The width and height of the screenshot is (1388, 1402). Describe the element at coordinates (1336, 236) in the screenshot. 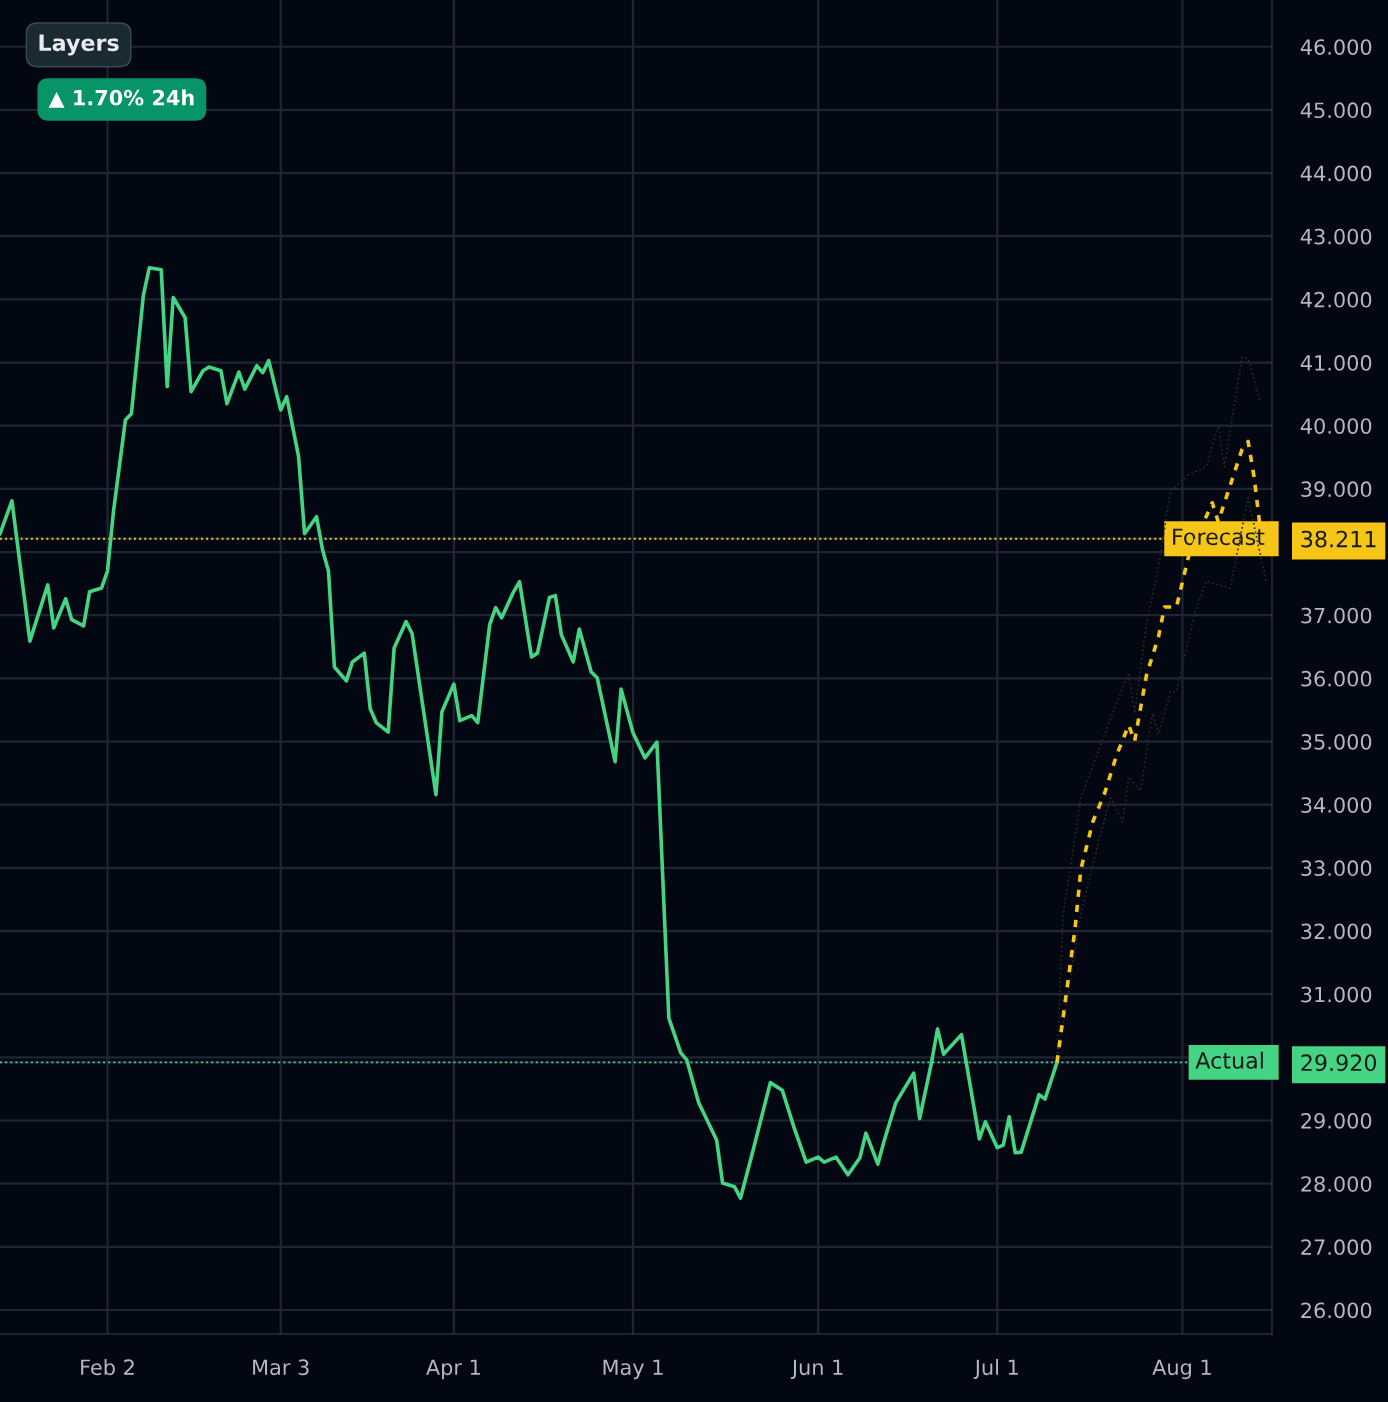

I see `y-tick-label: 43.000` at that location.